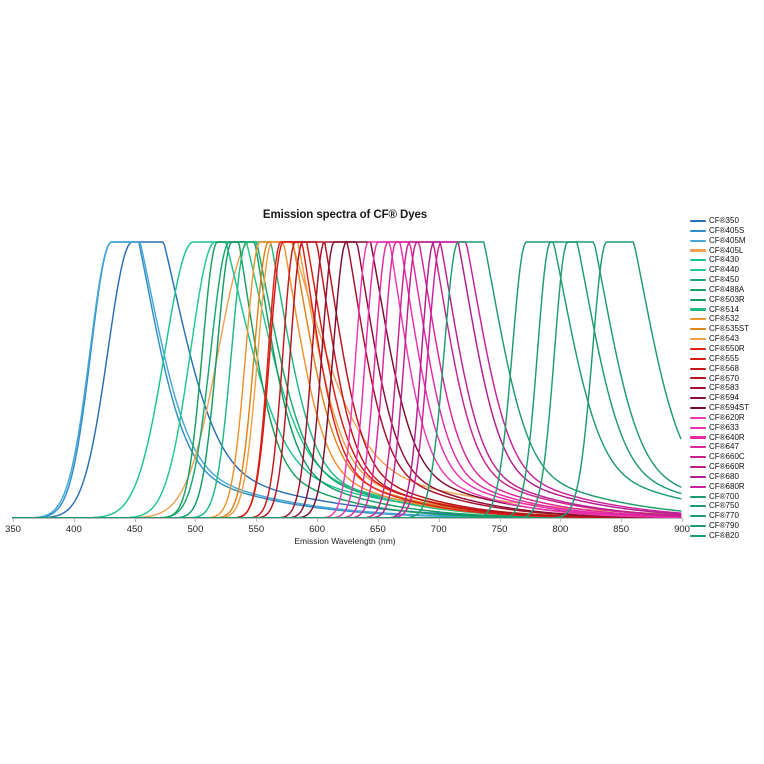 This screenshot has height=764, width=764. I want to click on legend-label: CF®503R, so click(727, 299).